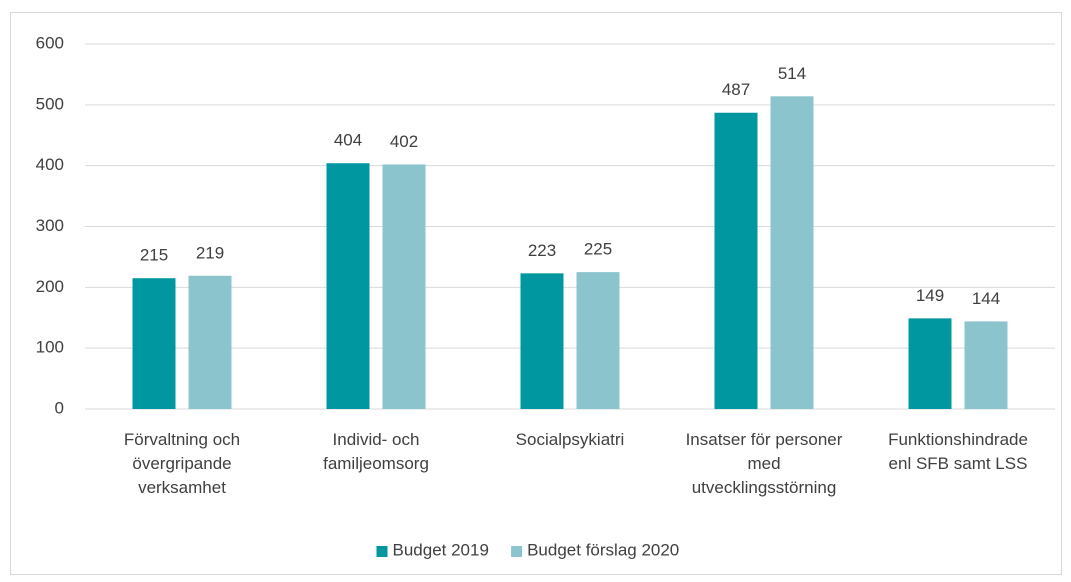 This screenshot has height=582, width=1071. I want to click on y-tick-label: 300, so click(50, 225).